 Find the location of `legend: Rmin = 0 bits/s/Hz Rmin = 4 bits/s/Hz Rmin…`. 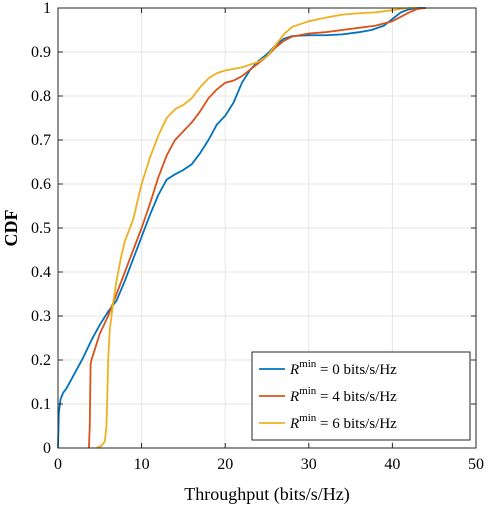

legend: Rmin = 0 bits/s/Hz Rmin = 4 bits/s/Hz Rmin… is located at coordinates (361, 396).